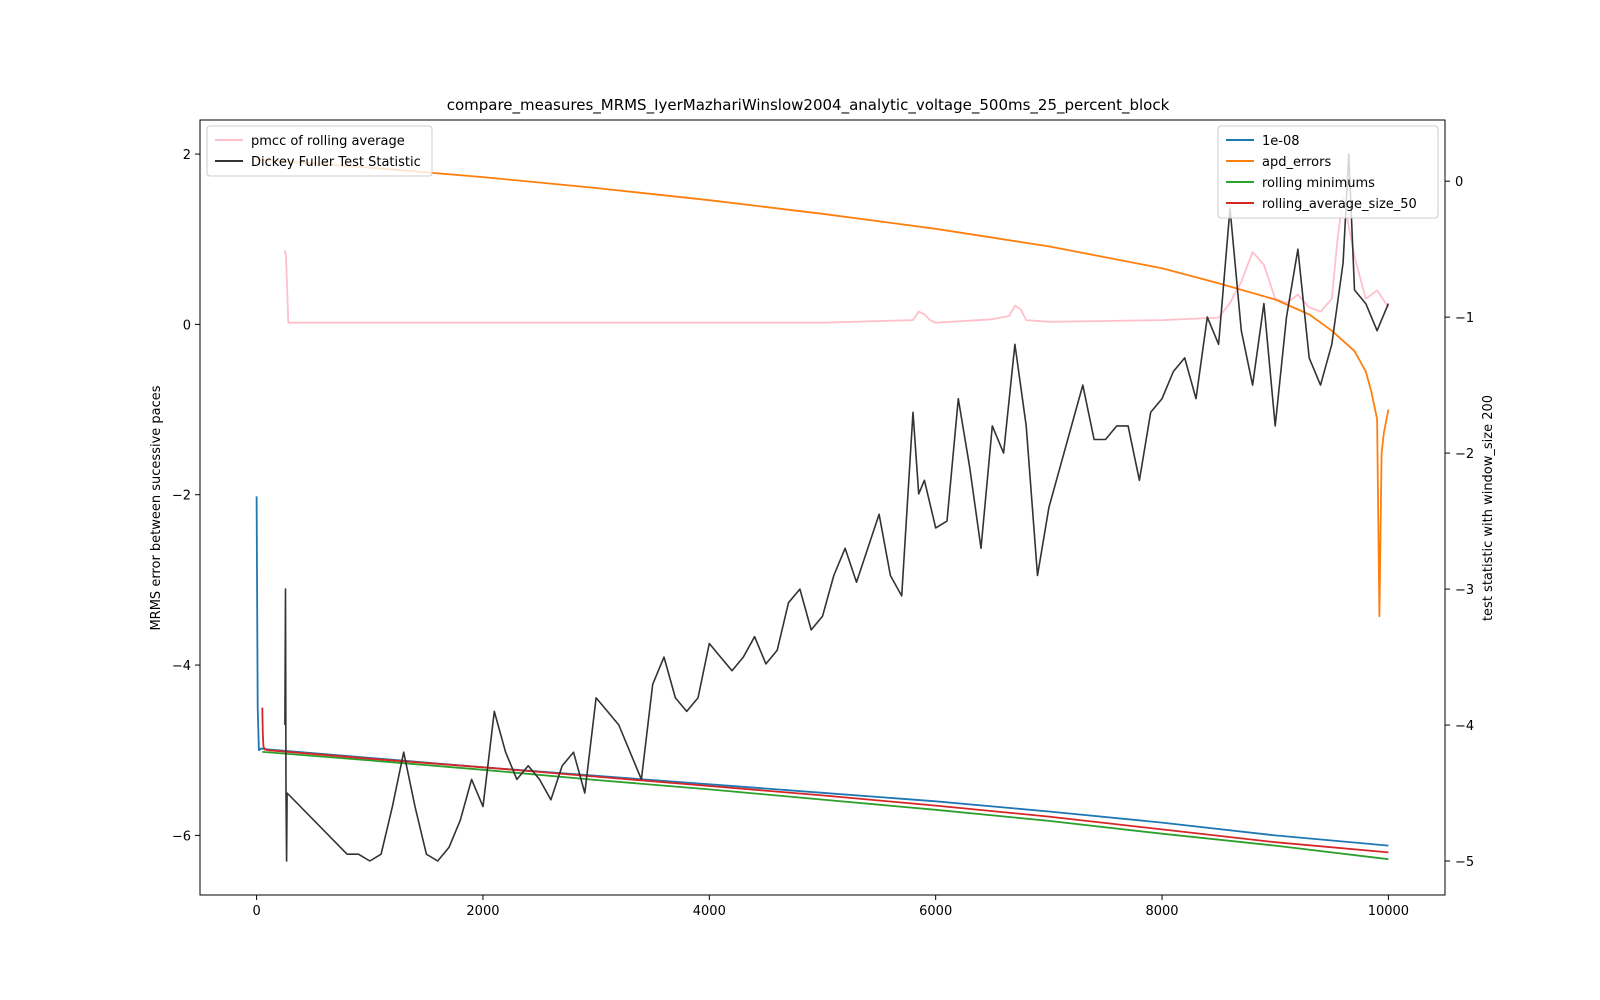 The height and width of the screenshot is (1000, 1600). What do you see at coordinates (482, 911) in the screenshot?
I see `x-tick-label: 2000` at bounding box center [482, 911].